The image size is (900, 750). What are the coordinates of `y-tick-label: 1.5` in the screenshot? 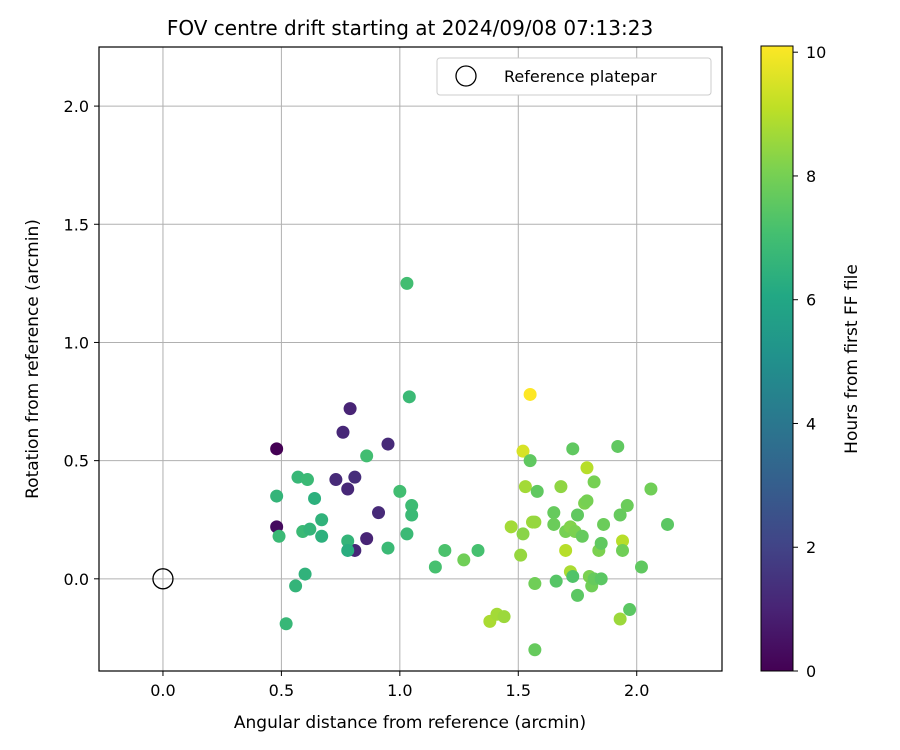 It's located at (76, 224).